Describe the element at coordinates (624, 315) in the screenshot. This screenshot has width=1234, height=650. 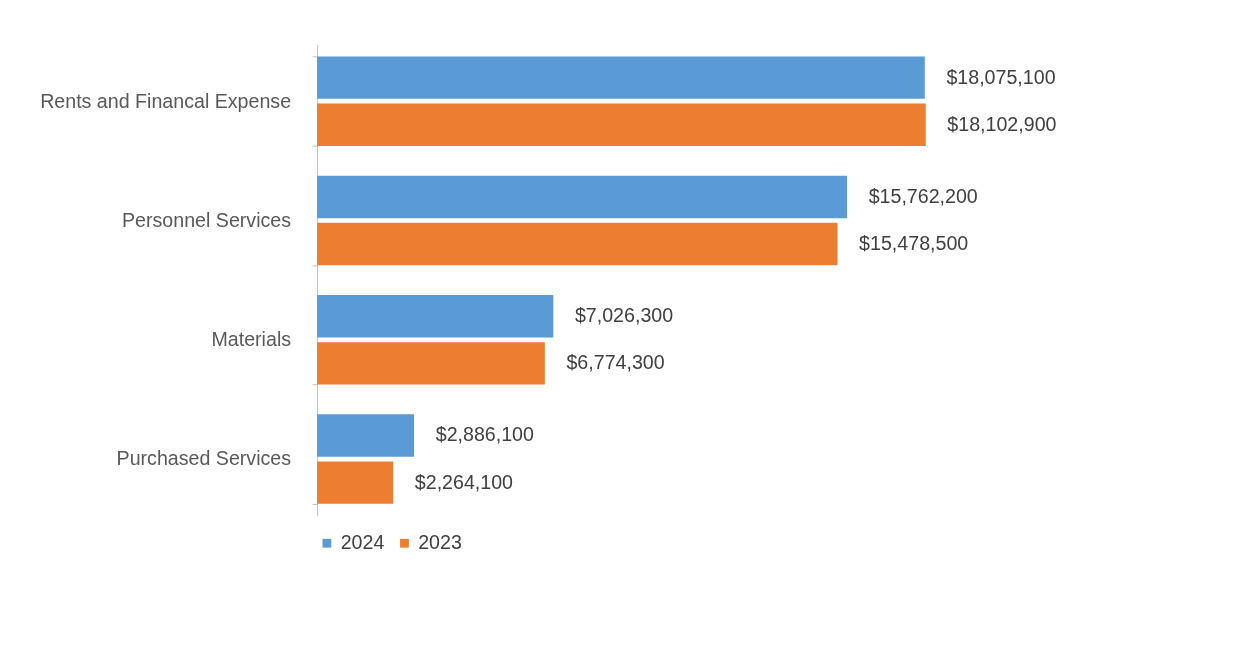
I see `data-label: $7,026,300` at that location.